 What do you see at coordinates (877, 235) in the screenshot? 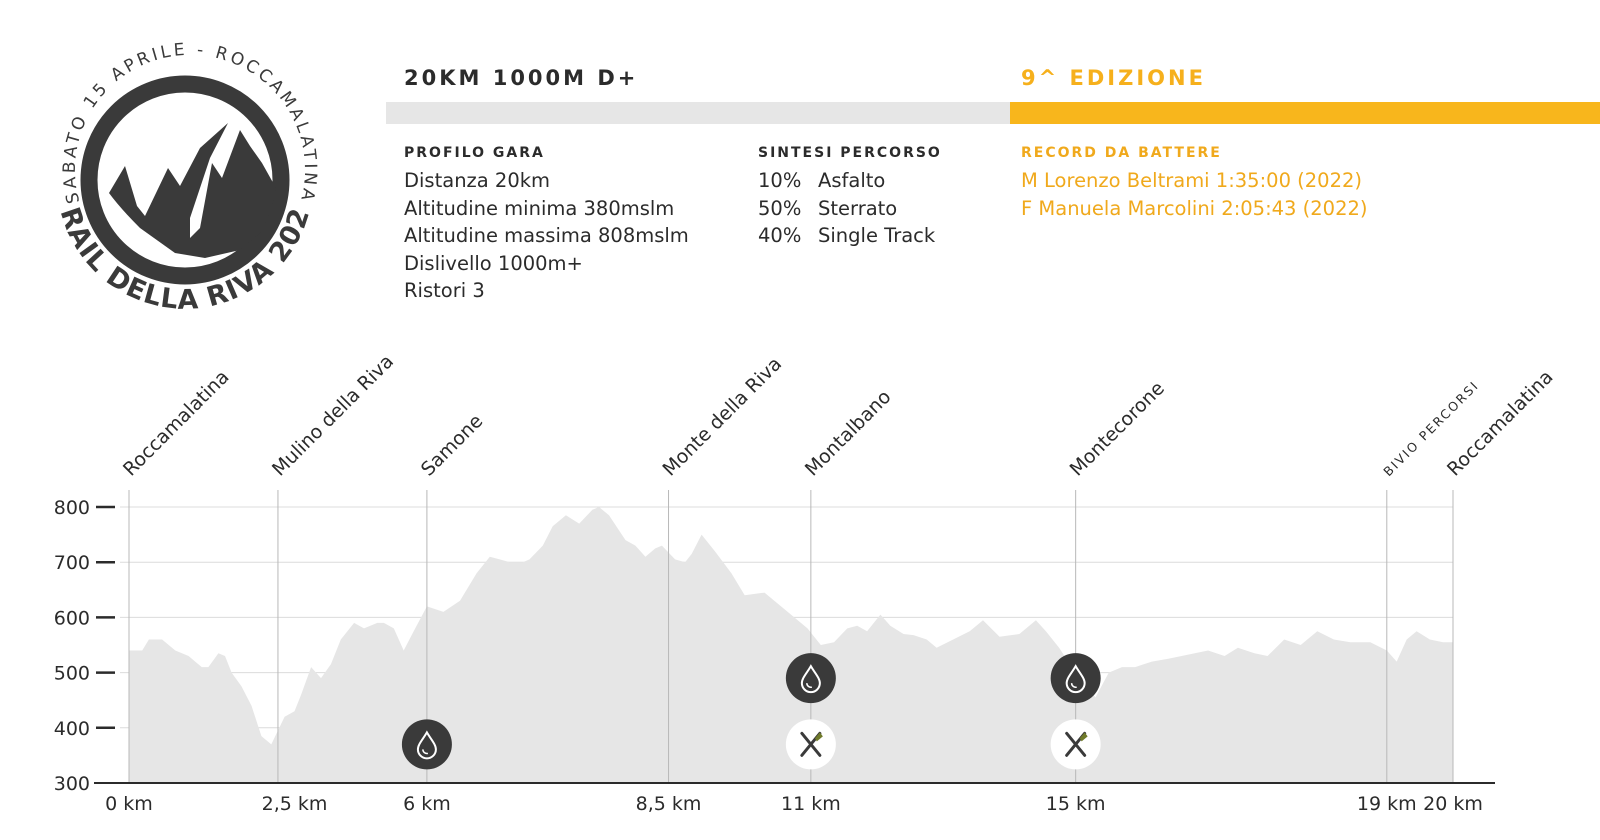
I see `sintesi-label: Single Track` at bounding box center [877, 235].